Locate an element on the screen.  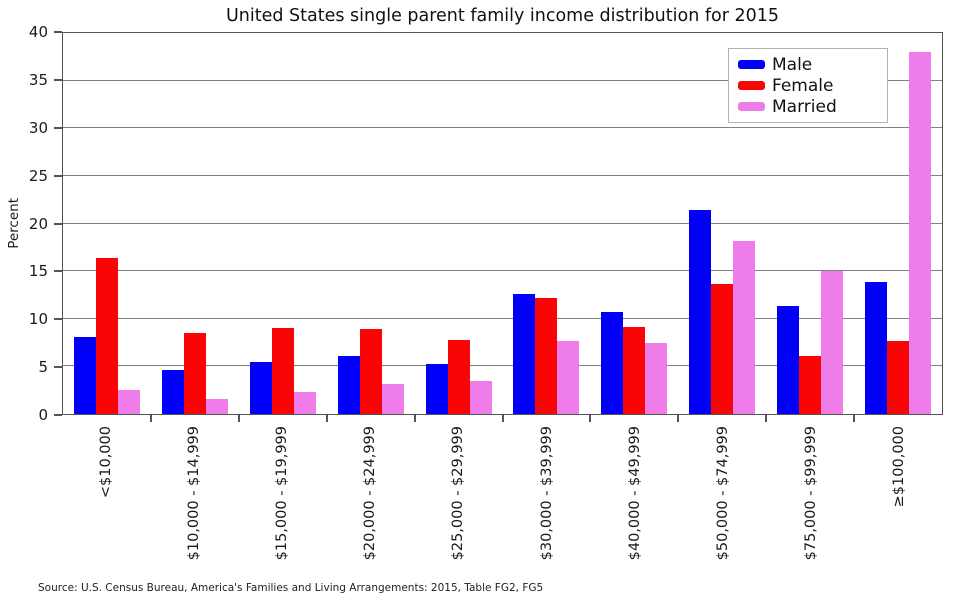
x-label-cell-4: $25,000 - $29,999 is located at coordinates (458, 495).